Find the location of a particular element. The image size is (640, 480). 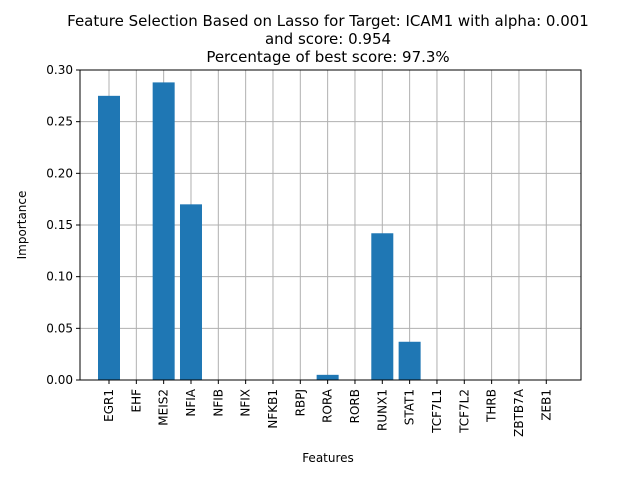

x-tick-label-rorb: RORB is located at coordinates (355, 406).